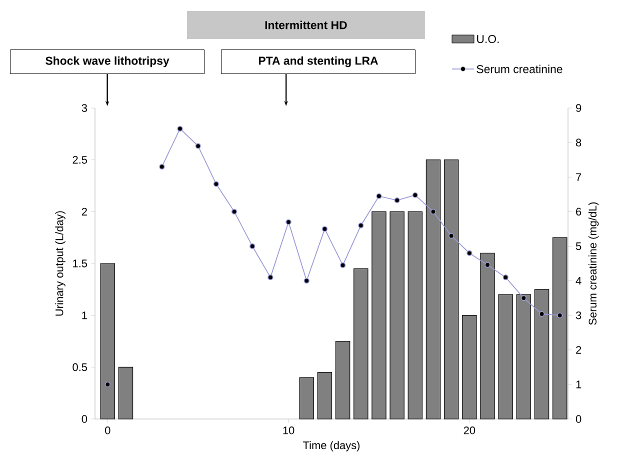  Describe the element at coordinates (579, 315) in the screenshot. I see `y2-tick-label: 3` at that location.